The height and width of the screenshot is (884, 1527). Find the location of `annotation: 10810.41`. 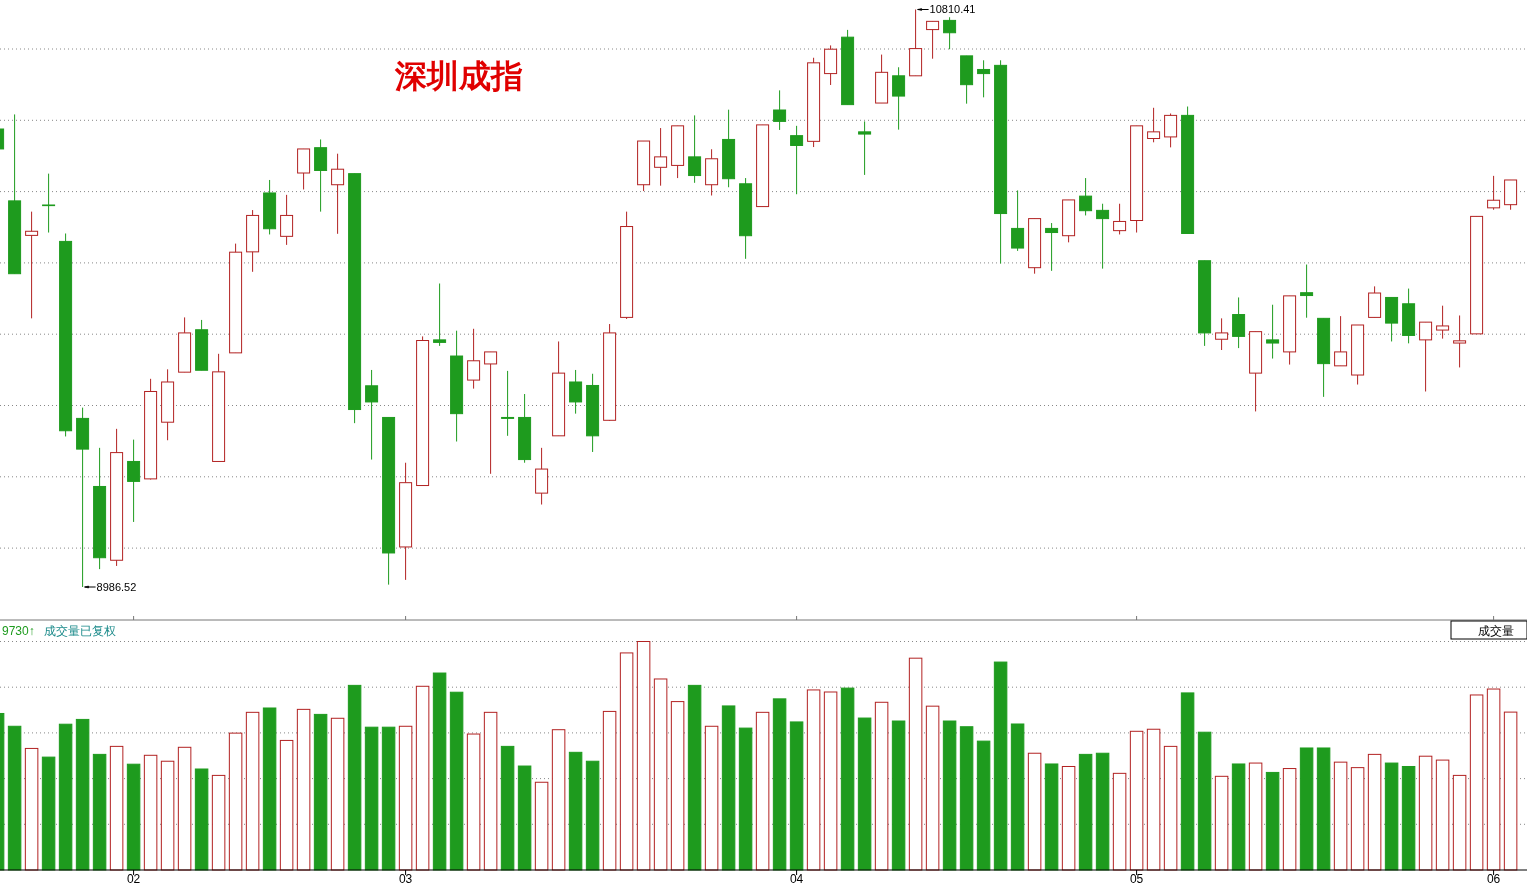

annotation: 10810.41 is located at coordinates (952, 9).